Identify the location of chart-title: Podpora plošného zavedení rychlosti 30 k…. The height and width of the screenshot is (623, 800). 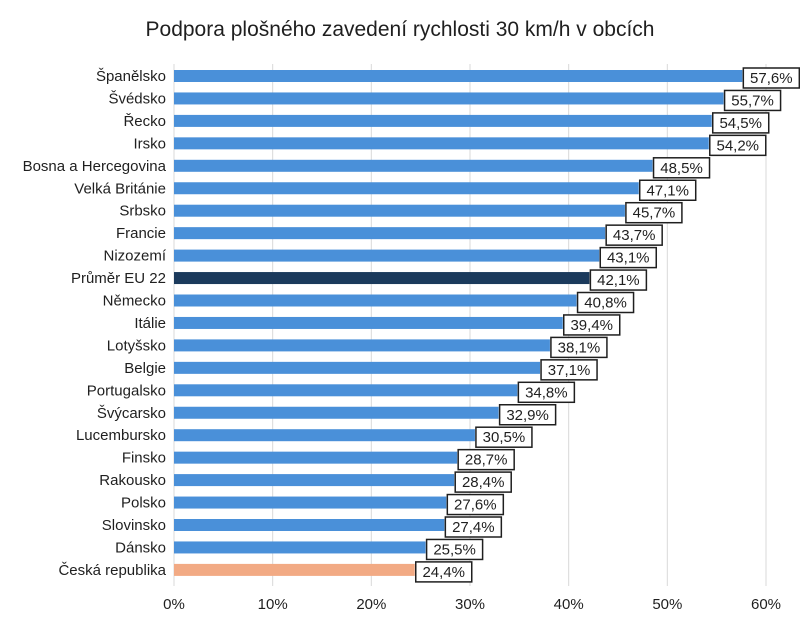
(400, 29).